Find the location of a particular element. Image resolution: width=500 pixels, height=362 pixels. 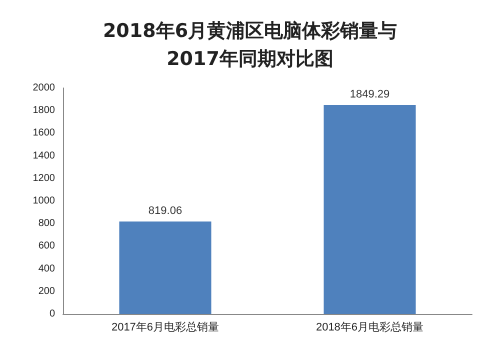

y-tick-label: 1800 is located at coordinates (44, 110).